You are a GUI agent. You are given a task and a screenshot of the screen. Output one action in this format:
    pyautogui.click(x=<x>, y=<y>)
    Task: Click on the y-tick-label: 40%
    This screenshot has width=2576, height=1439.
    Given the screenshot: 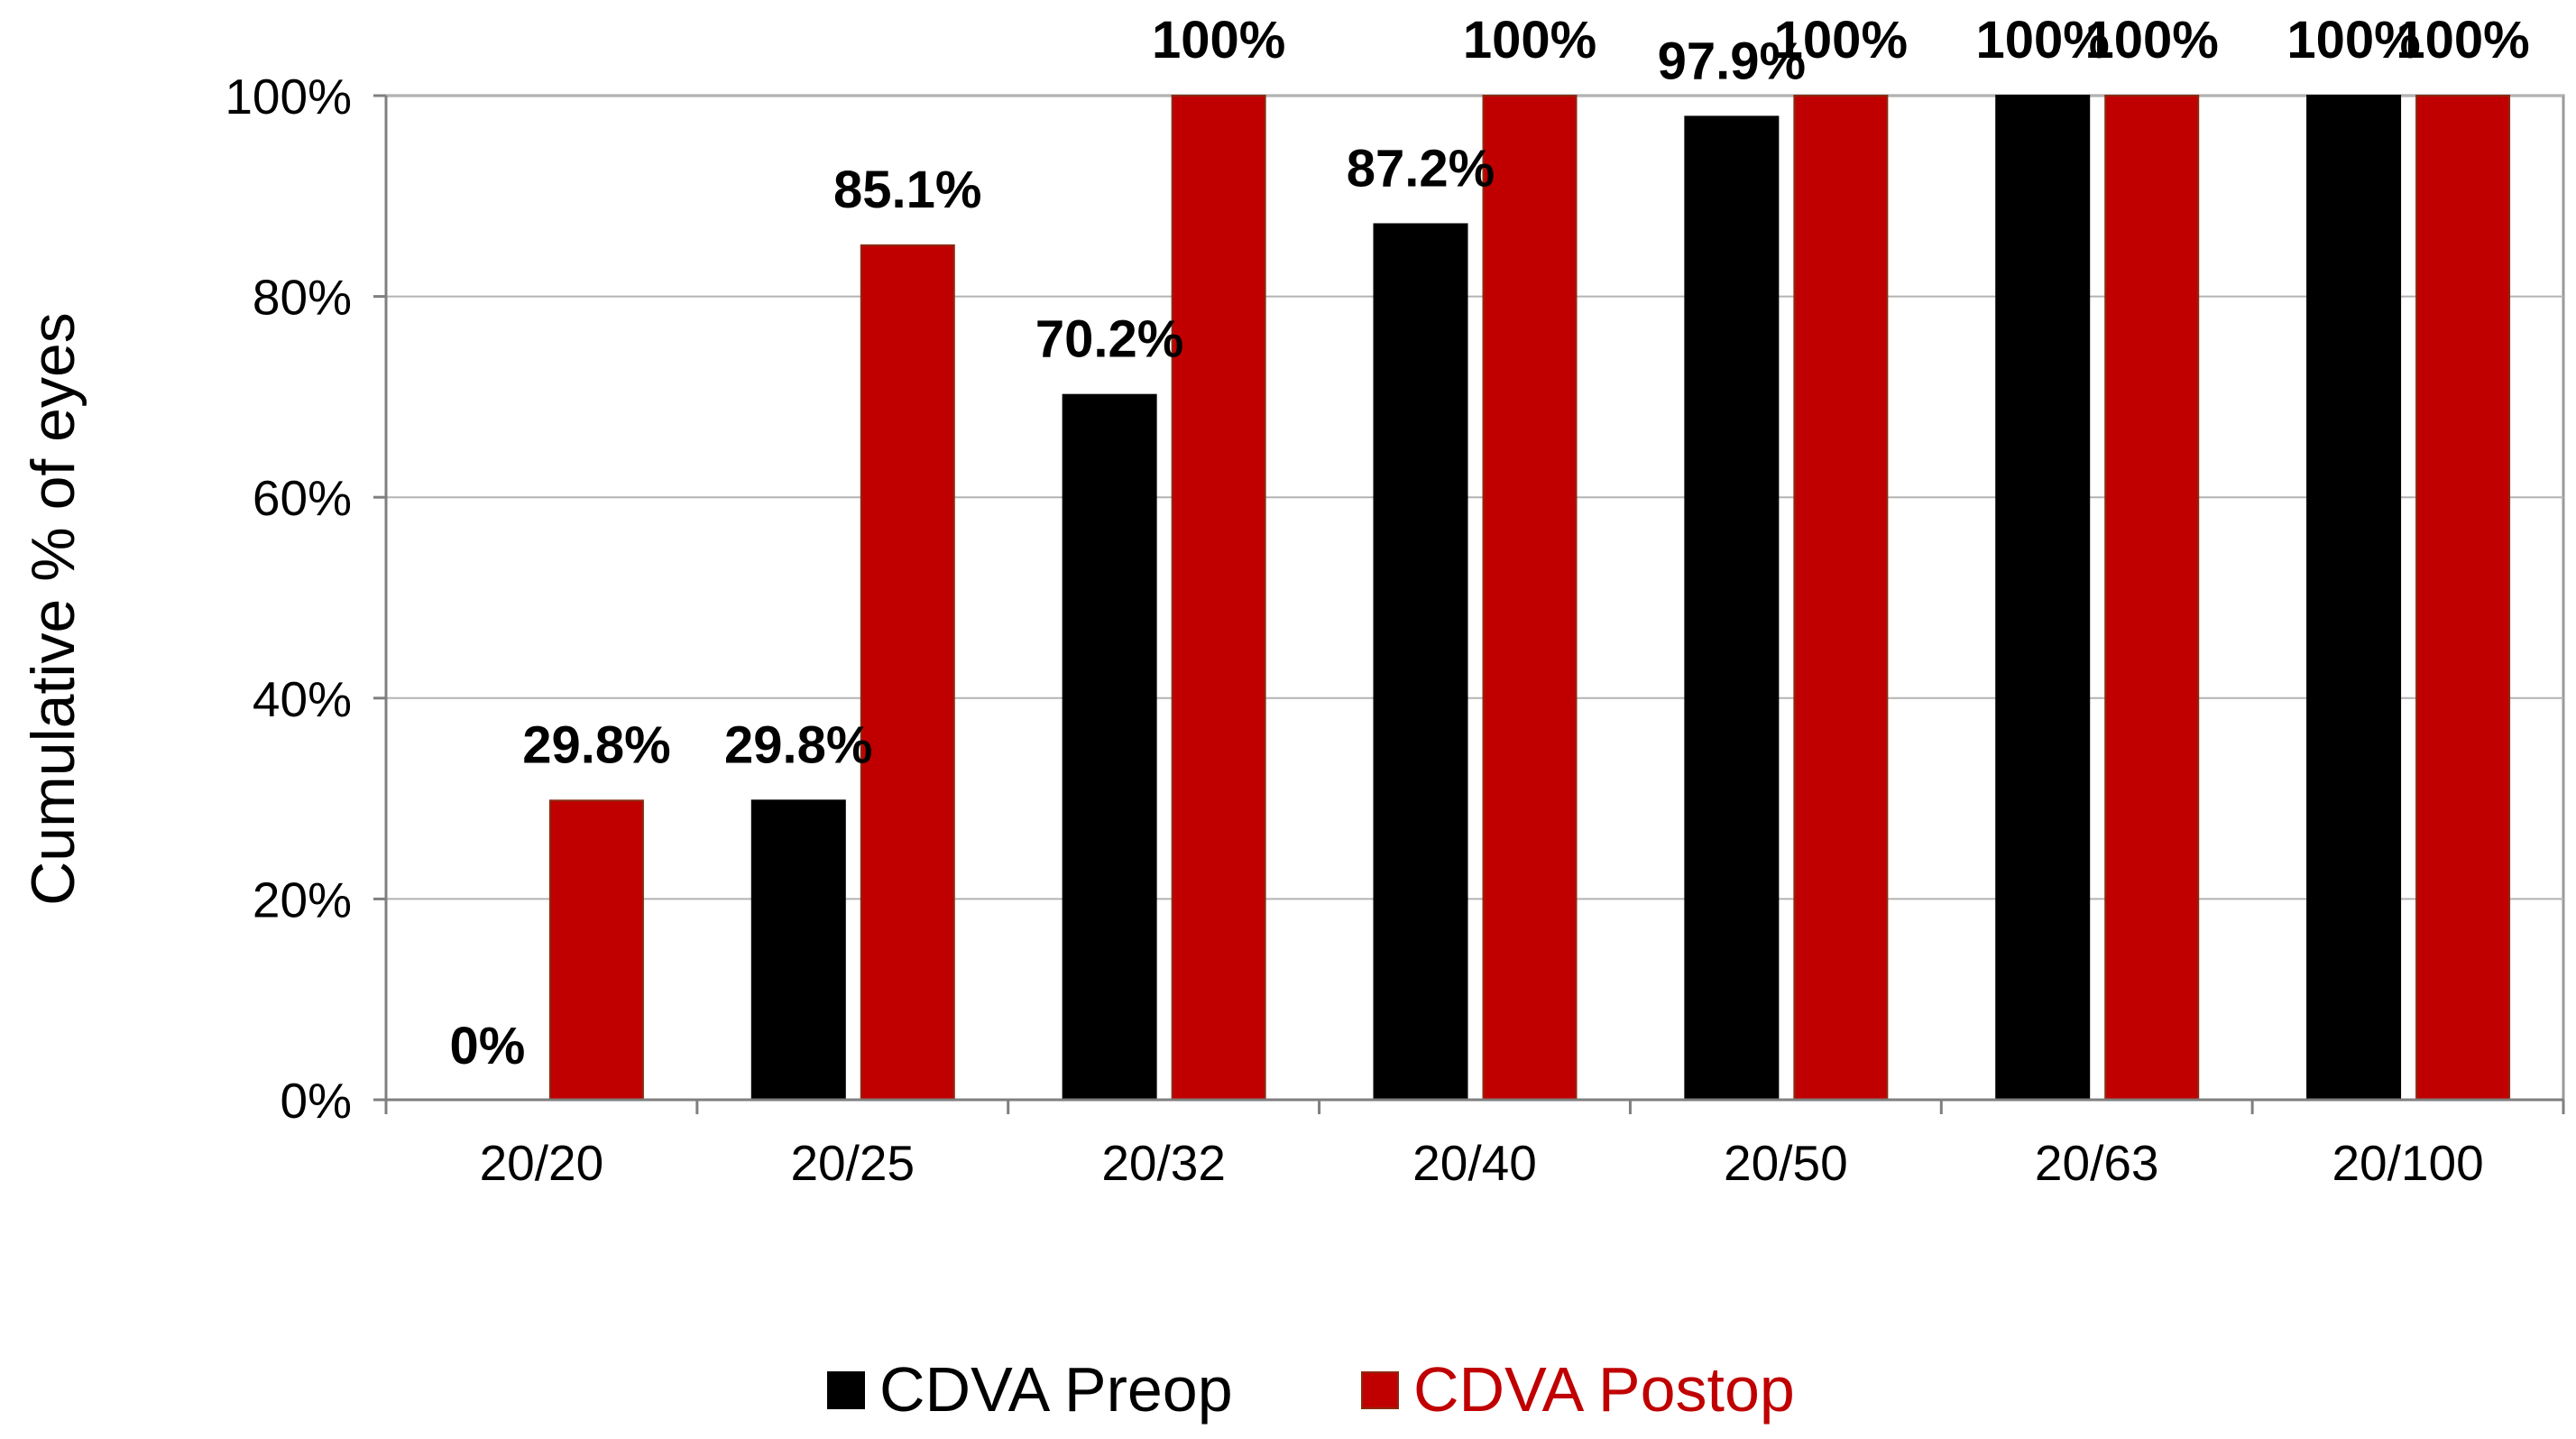 What is the action you would take?
    pyautogui.click(x=302, y=699)
    